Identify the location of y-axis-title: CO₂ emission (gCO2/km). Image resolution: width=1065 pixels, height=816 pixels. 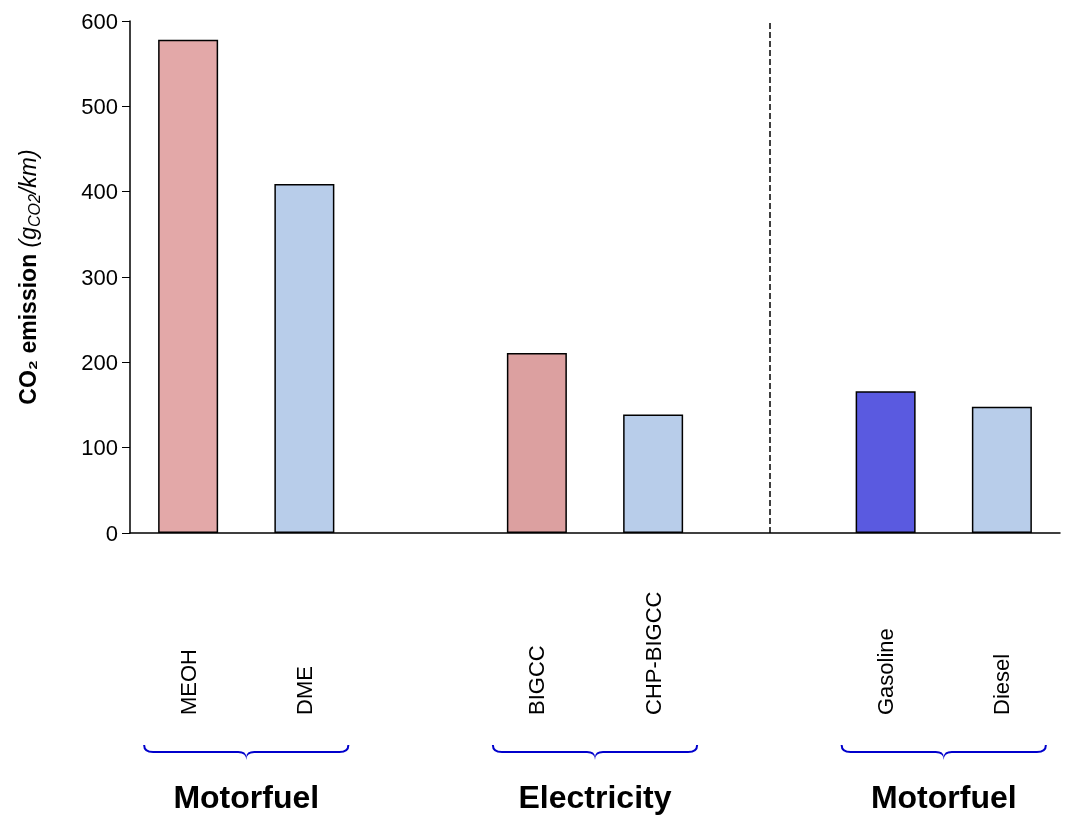
(29, 277).